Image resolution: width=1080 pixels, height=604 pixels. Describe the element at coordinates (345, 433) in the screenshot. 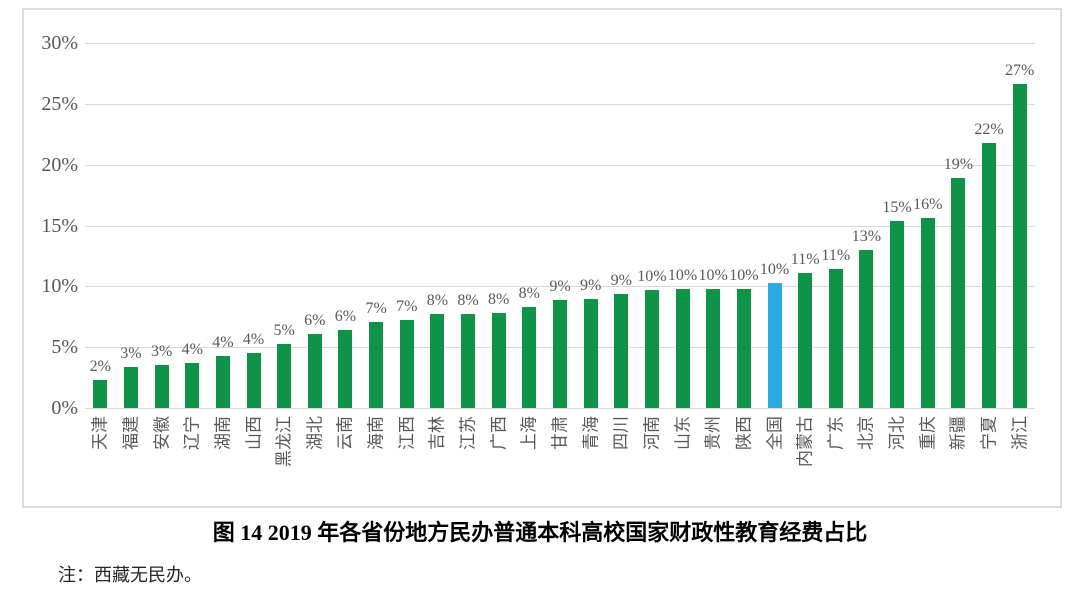

I see `x-tick-label: 云南` at that location.